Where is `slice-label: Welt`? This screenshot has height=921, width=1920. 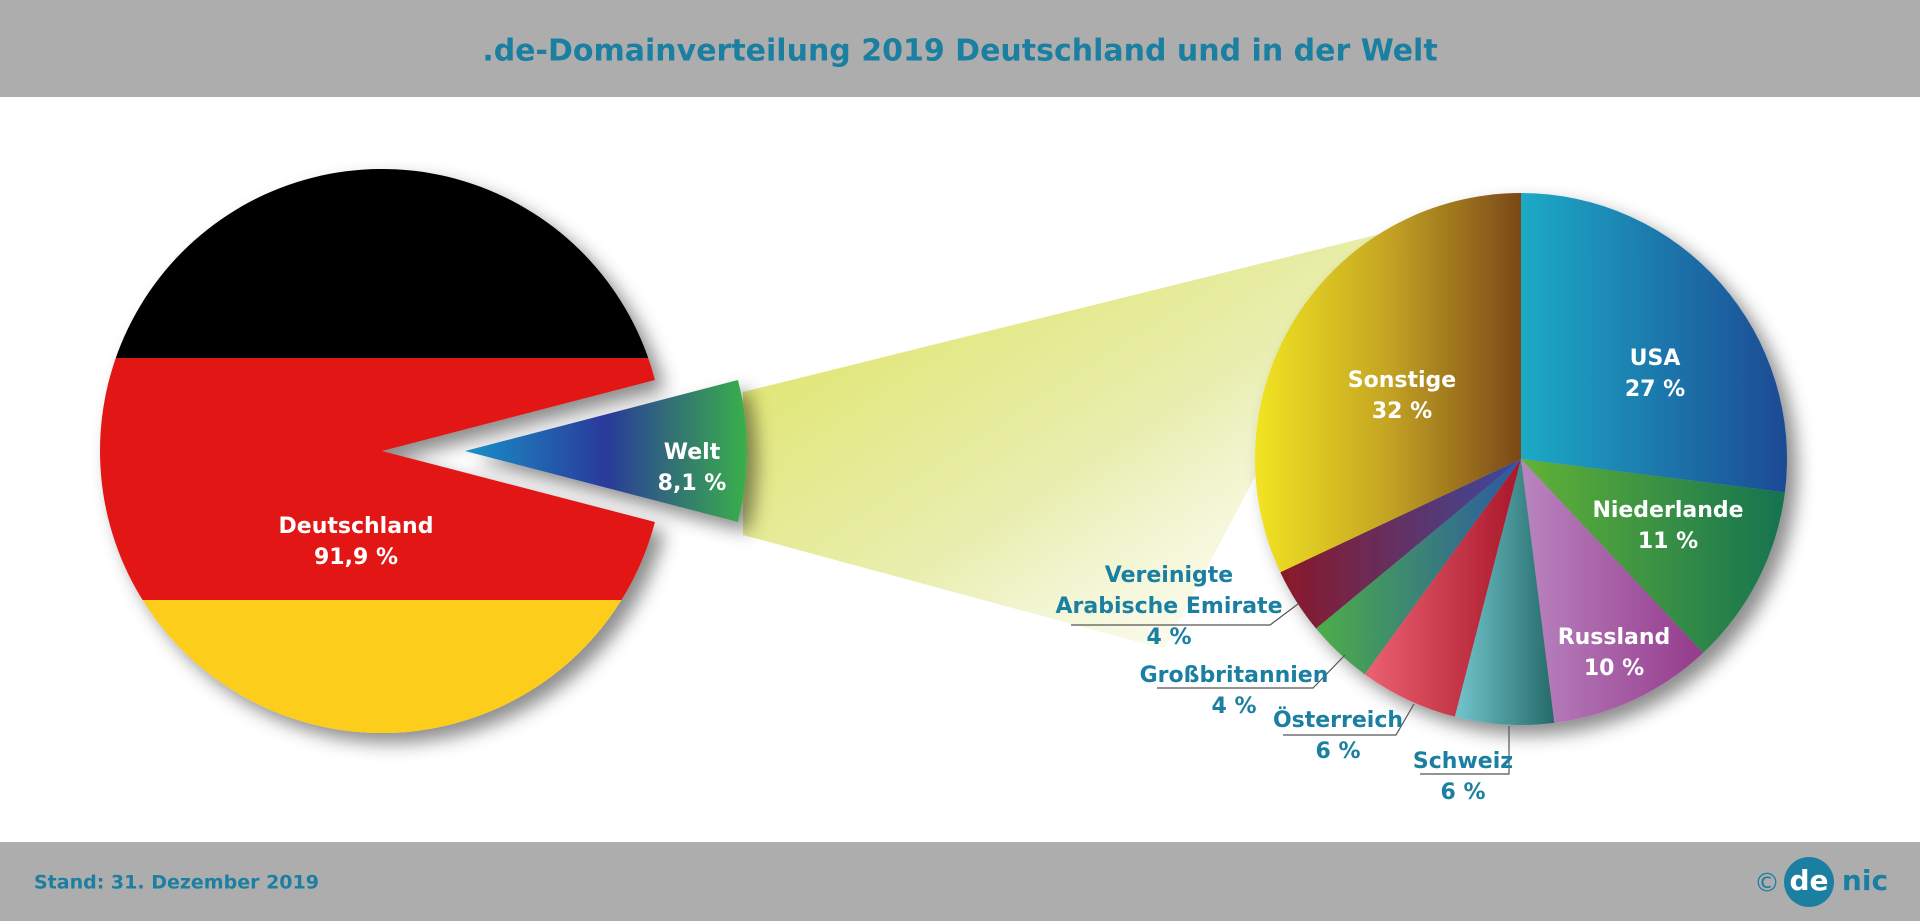
slice-label: Welt is located at coordinates (692, 452).